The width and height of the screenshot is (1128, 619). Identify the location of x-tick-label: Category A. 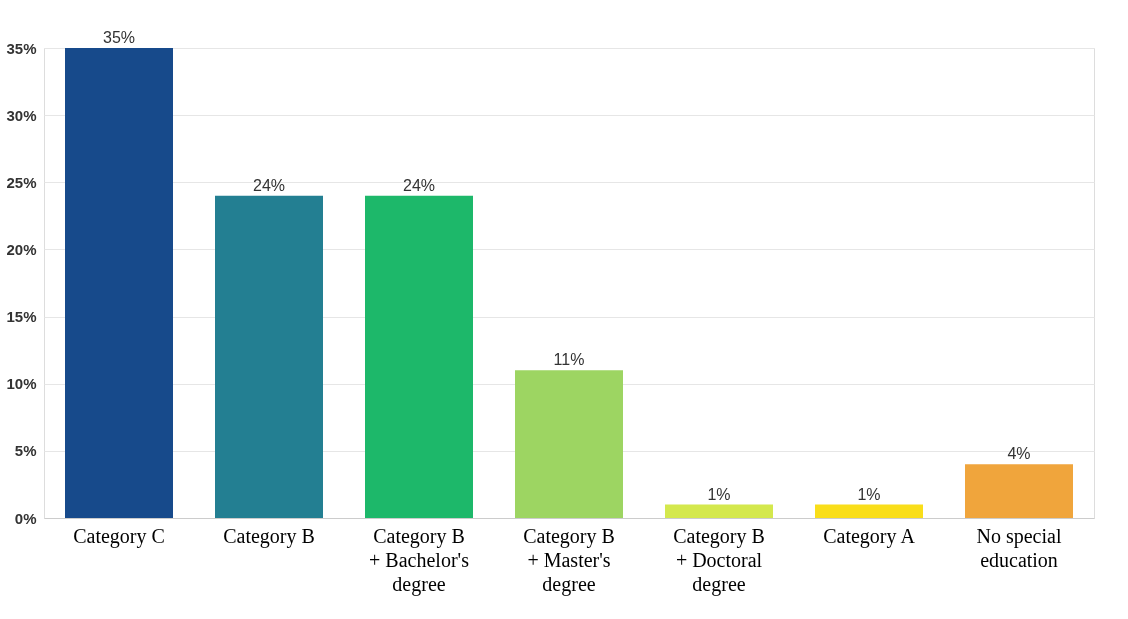
(869, 536).